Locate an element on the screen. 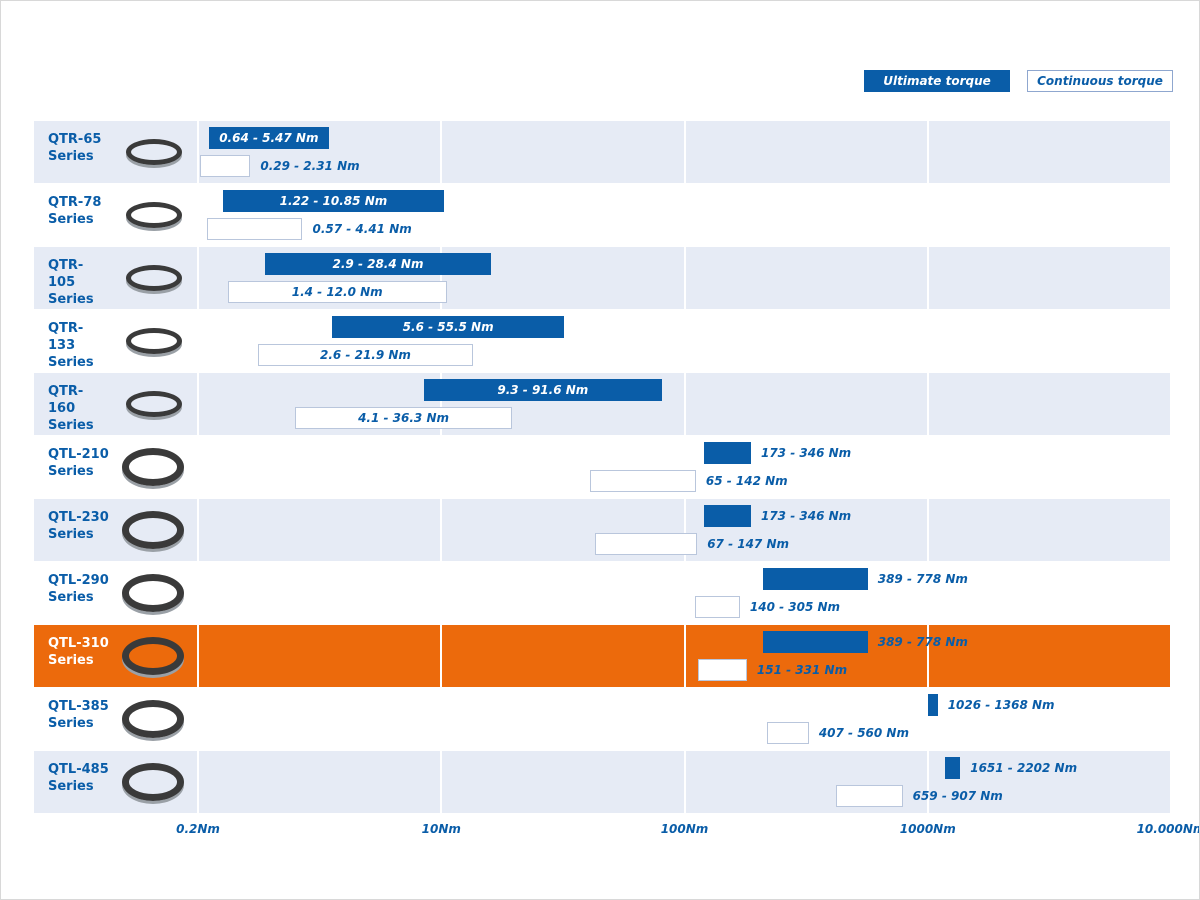  value-label: 2.9 - 28.4 Nm is located at coordinates (378, 264).